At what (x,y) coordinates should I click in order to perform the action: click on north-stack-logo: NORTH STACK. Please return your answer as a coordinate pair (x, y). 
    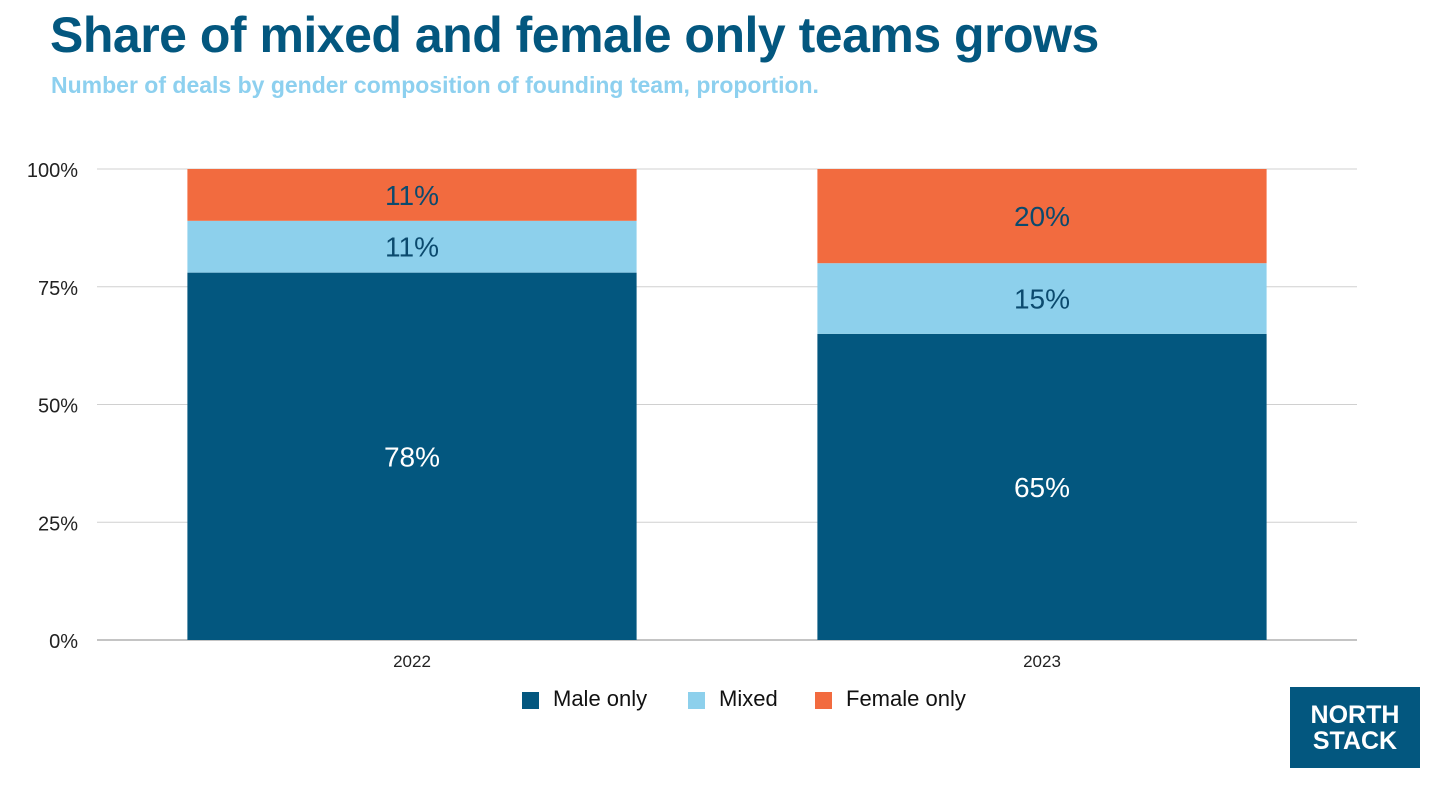
    Looking at the image, I should click on (1355, 727).